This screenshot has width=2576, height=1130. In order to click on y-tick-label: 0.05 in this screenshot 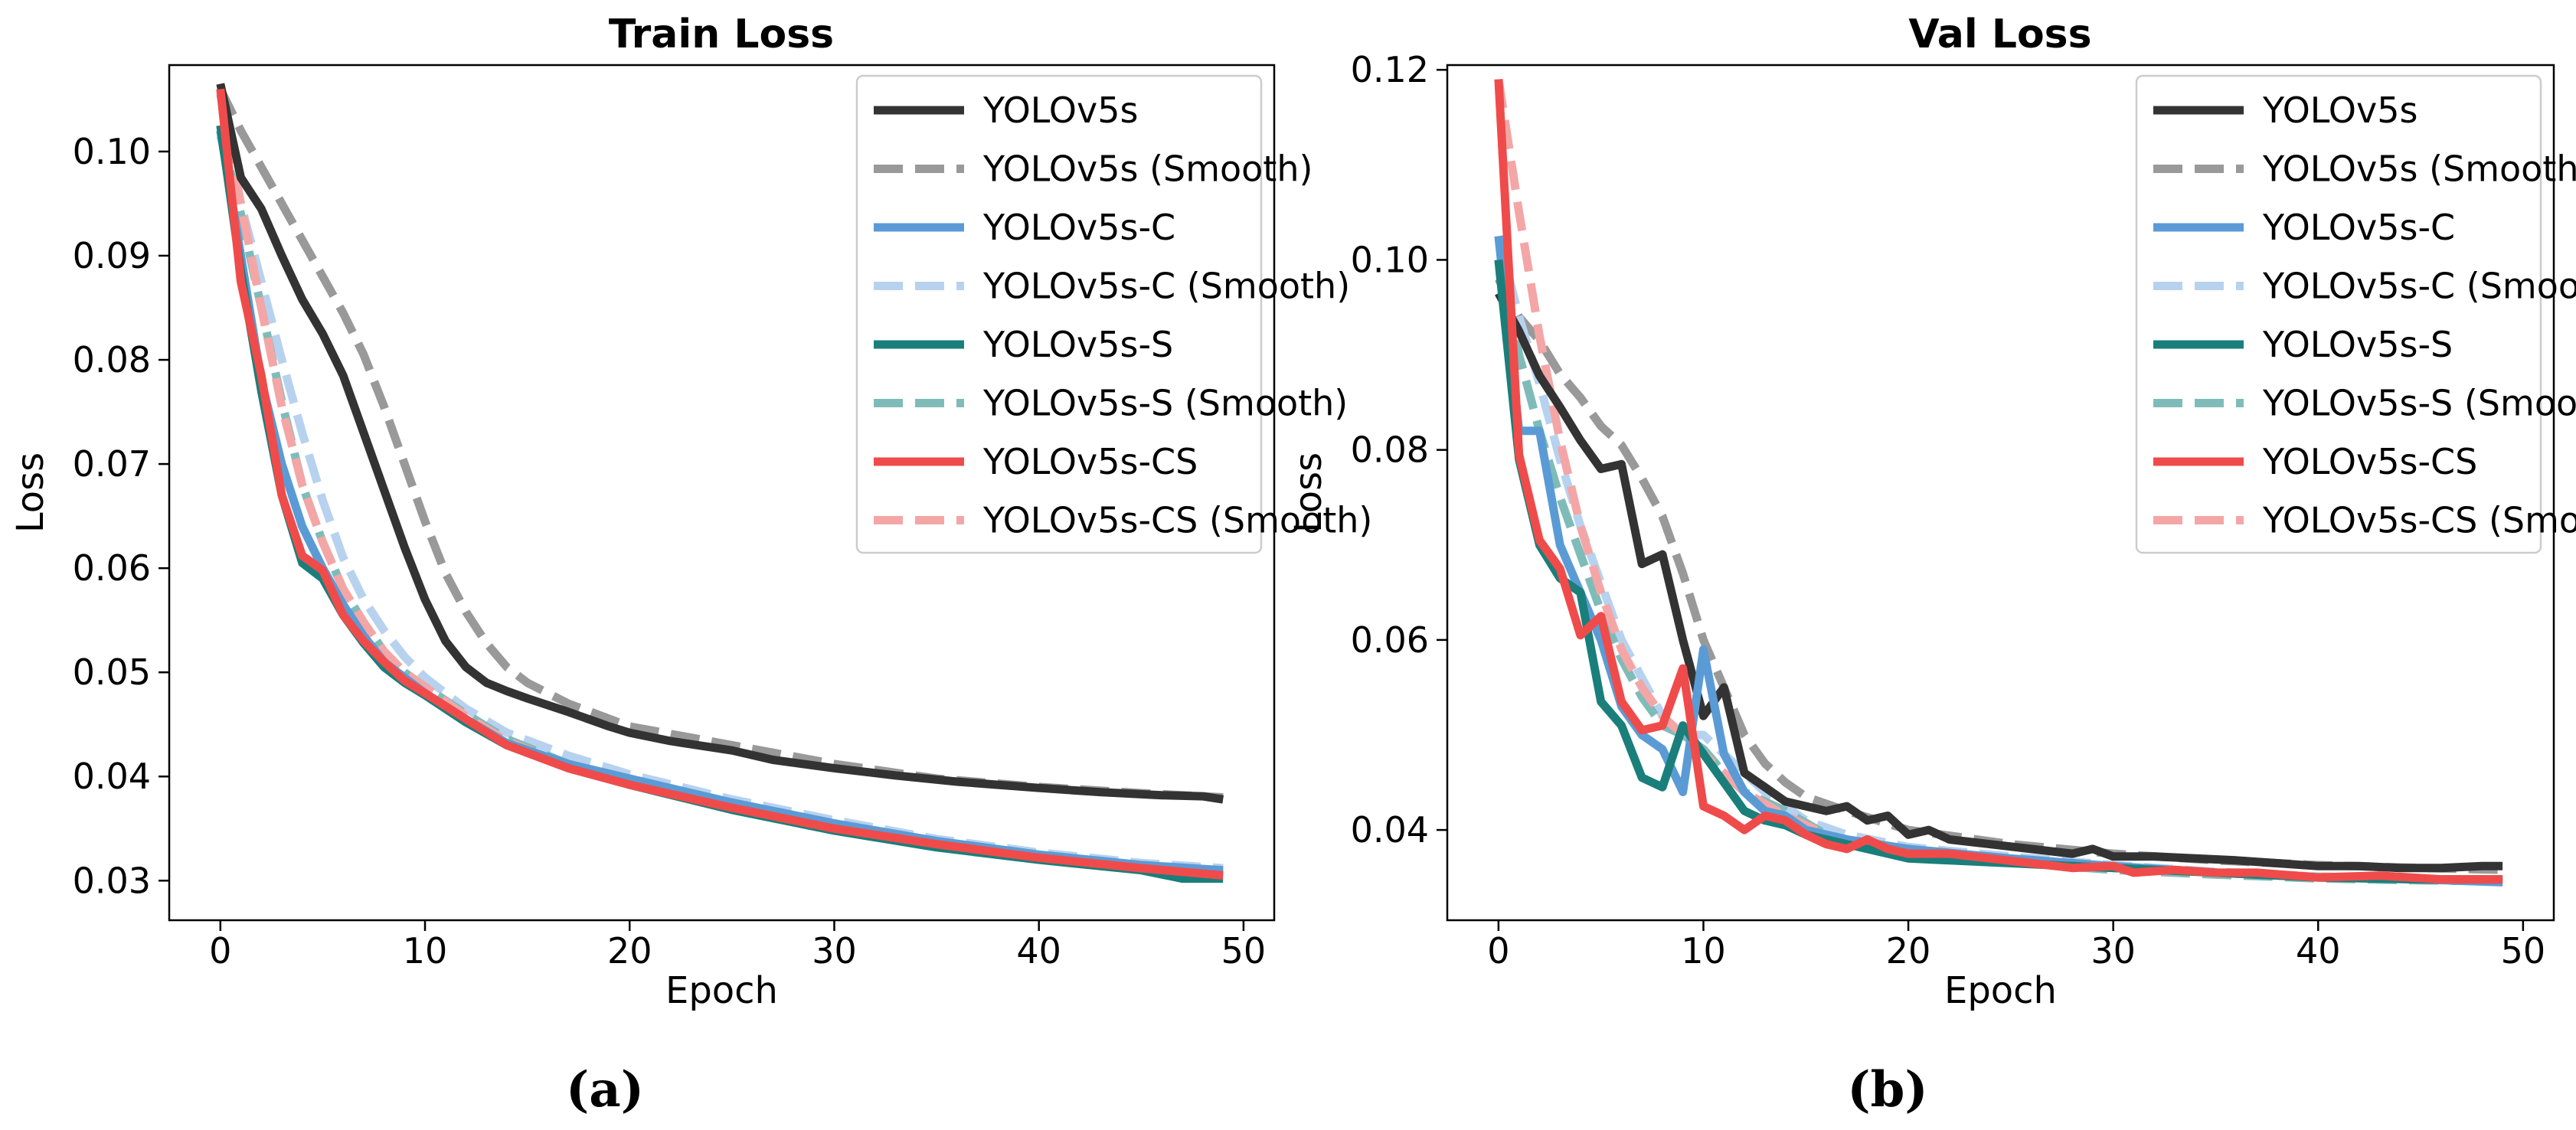, I will do `click(112, 672)`.